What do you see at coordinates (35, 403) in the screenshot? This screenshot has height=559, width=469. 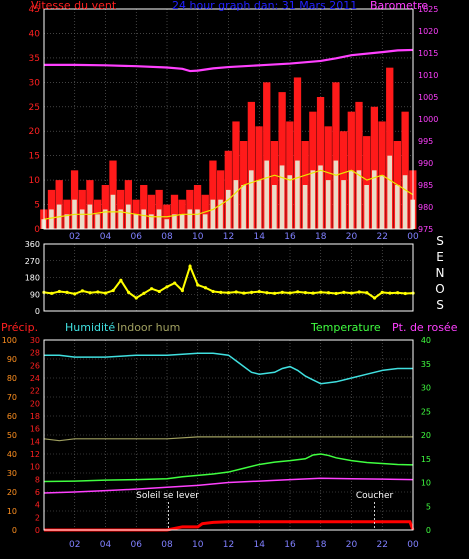 I see `precip-axis-tick: 20` at bounding box center [35, 403].